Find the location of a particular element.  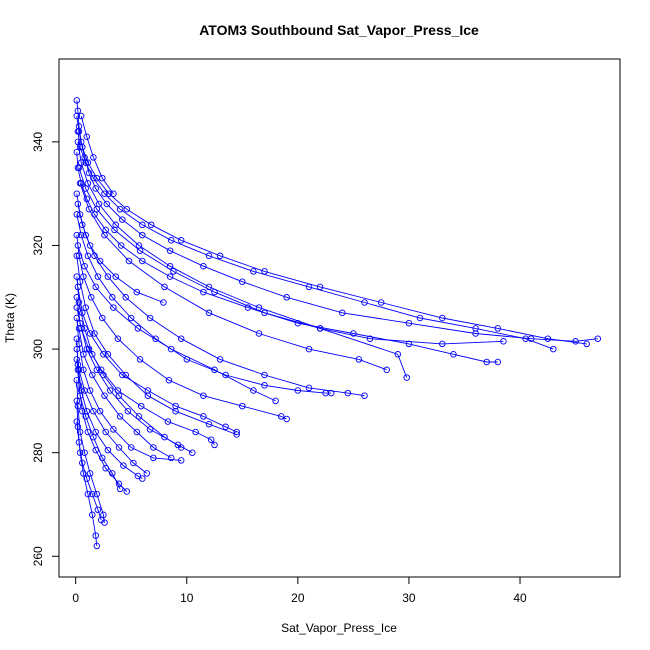

y-tick-label: 300 is located at coordinates (38, 349).